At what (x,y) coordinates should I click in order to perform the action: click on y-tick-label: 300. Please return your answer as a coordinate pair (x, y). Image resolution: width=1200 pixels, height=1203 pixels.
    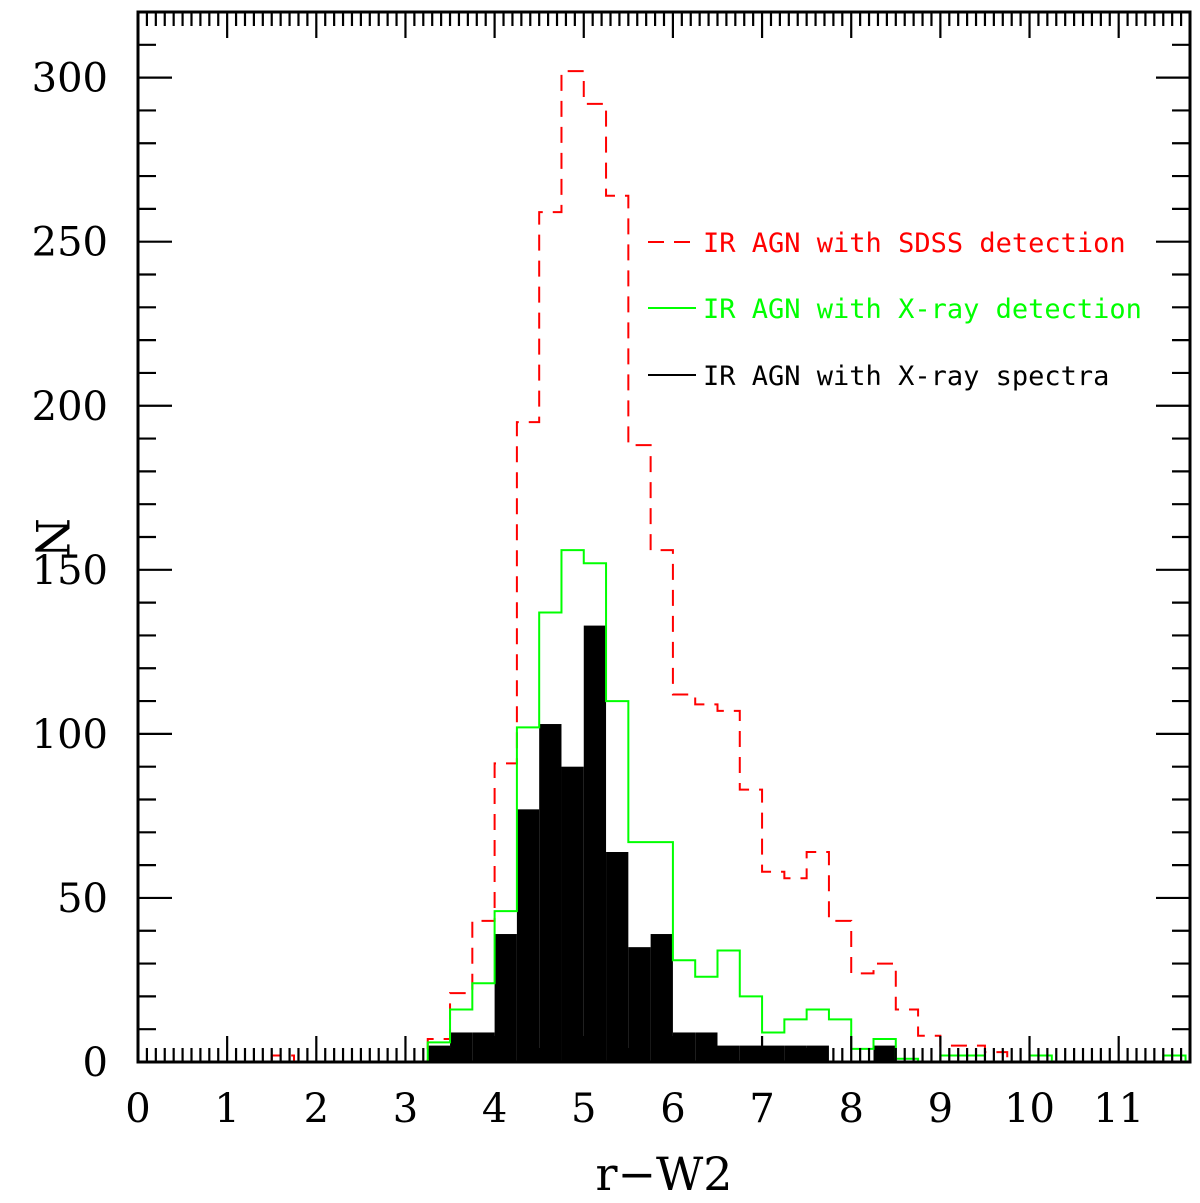
    Looking at the image, I should click on (70, 79).